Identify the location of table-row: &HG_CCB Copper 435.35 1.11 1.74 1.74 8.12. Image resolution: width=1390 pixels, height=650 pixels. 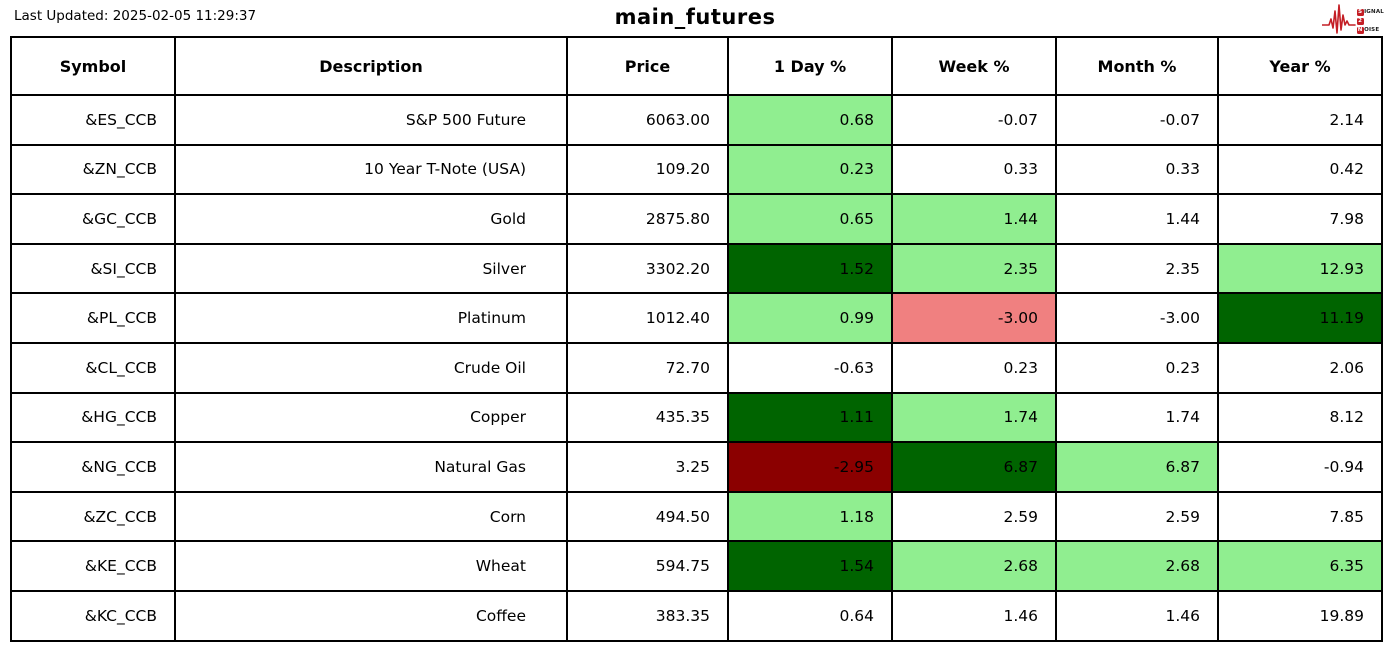
(696, 417).